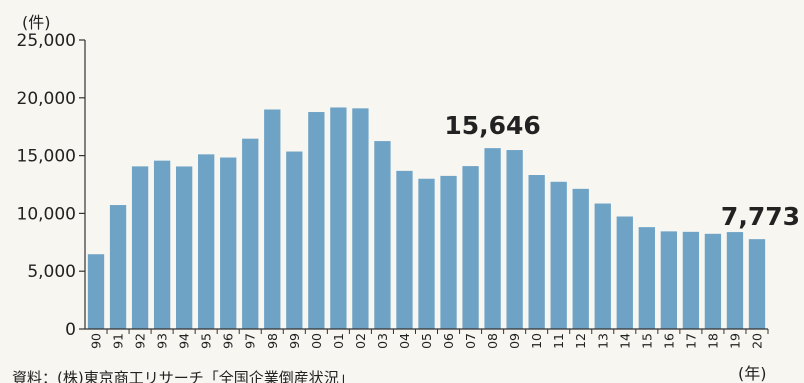 Image resolution: width=804 pixels, height=383 pixels. I want to click on x-tick-label-14: 14, so click(624, 341).